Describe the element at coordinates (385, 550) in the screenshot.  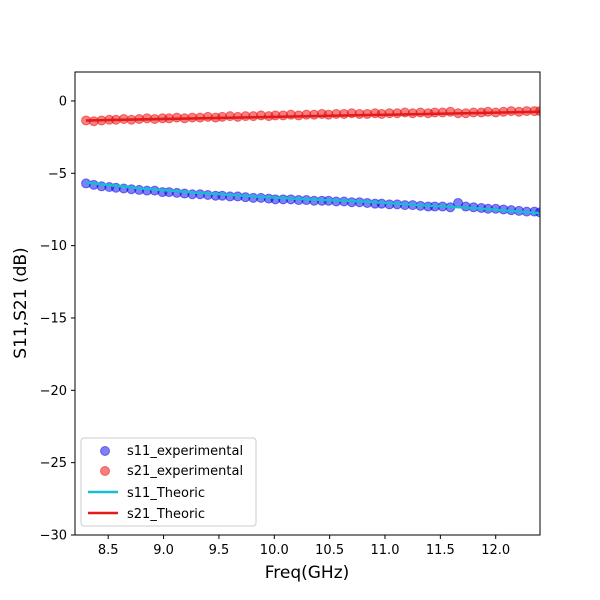
I see `x-tick-label: 11.0` at that location.